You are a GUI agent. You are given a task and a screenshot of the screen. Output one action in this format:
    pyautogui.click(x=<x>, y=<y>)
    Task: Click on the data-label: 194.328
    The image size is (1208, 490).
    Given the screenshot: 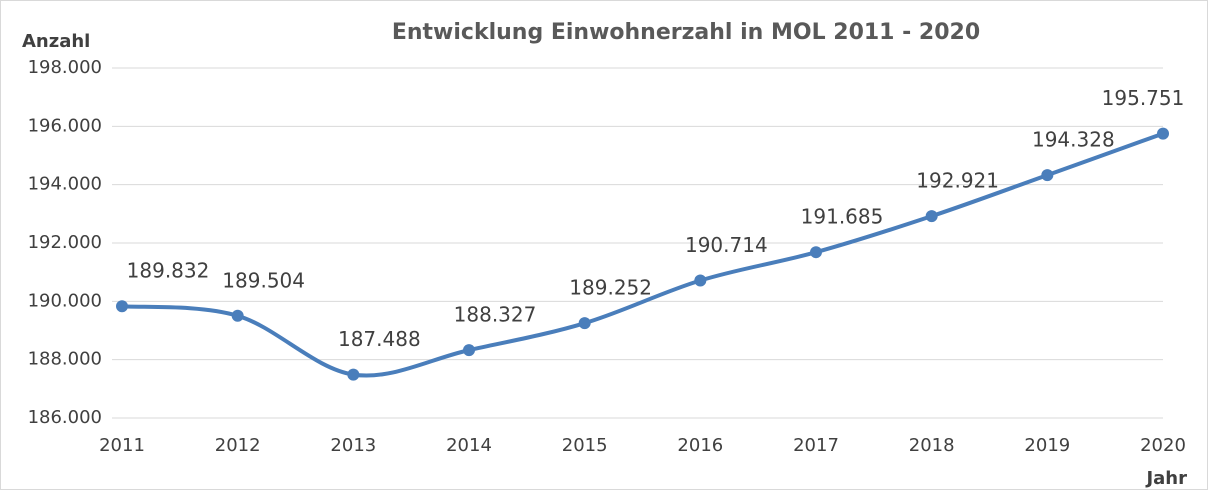 What is the action you would take?
    pyautogui.click(x=1073, y=140)
    